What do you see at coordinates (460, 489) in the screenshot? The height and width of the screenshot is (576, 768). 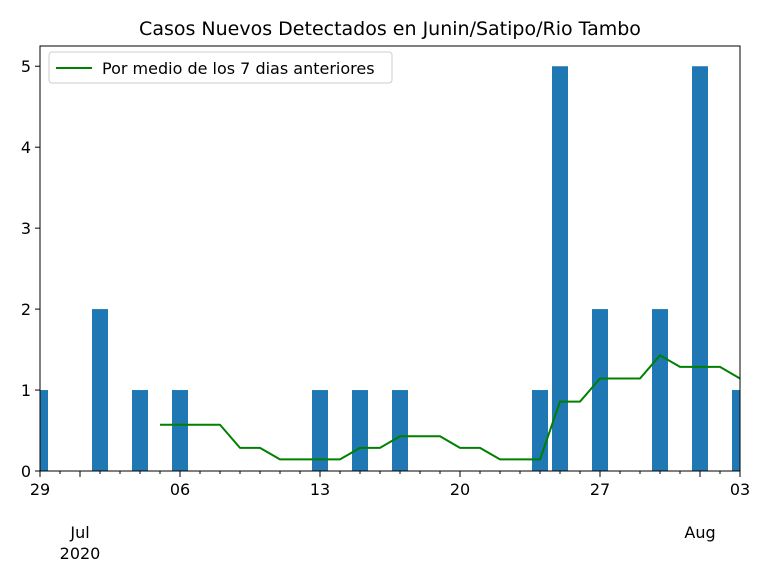 I see `x-tick-label: 20` at bounding box center [460, 489].